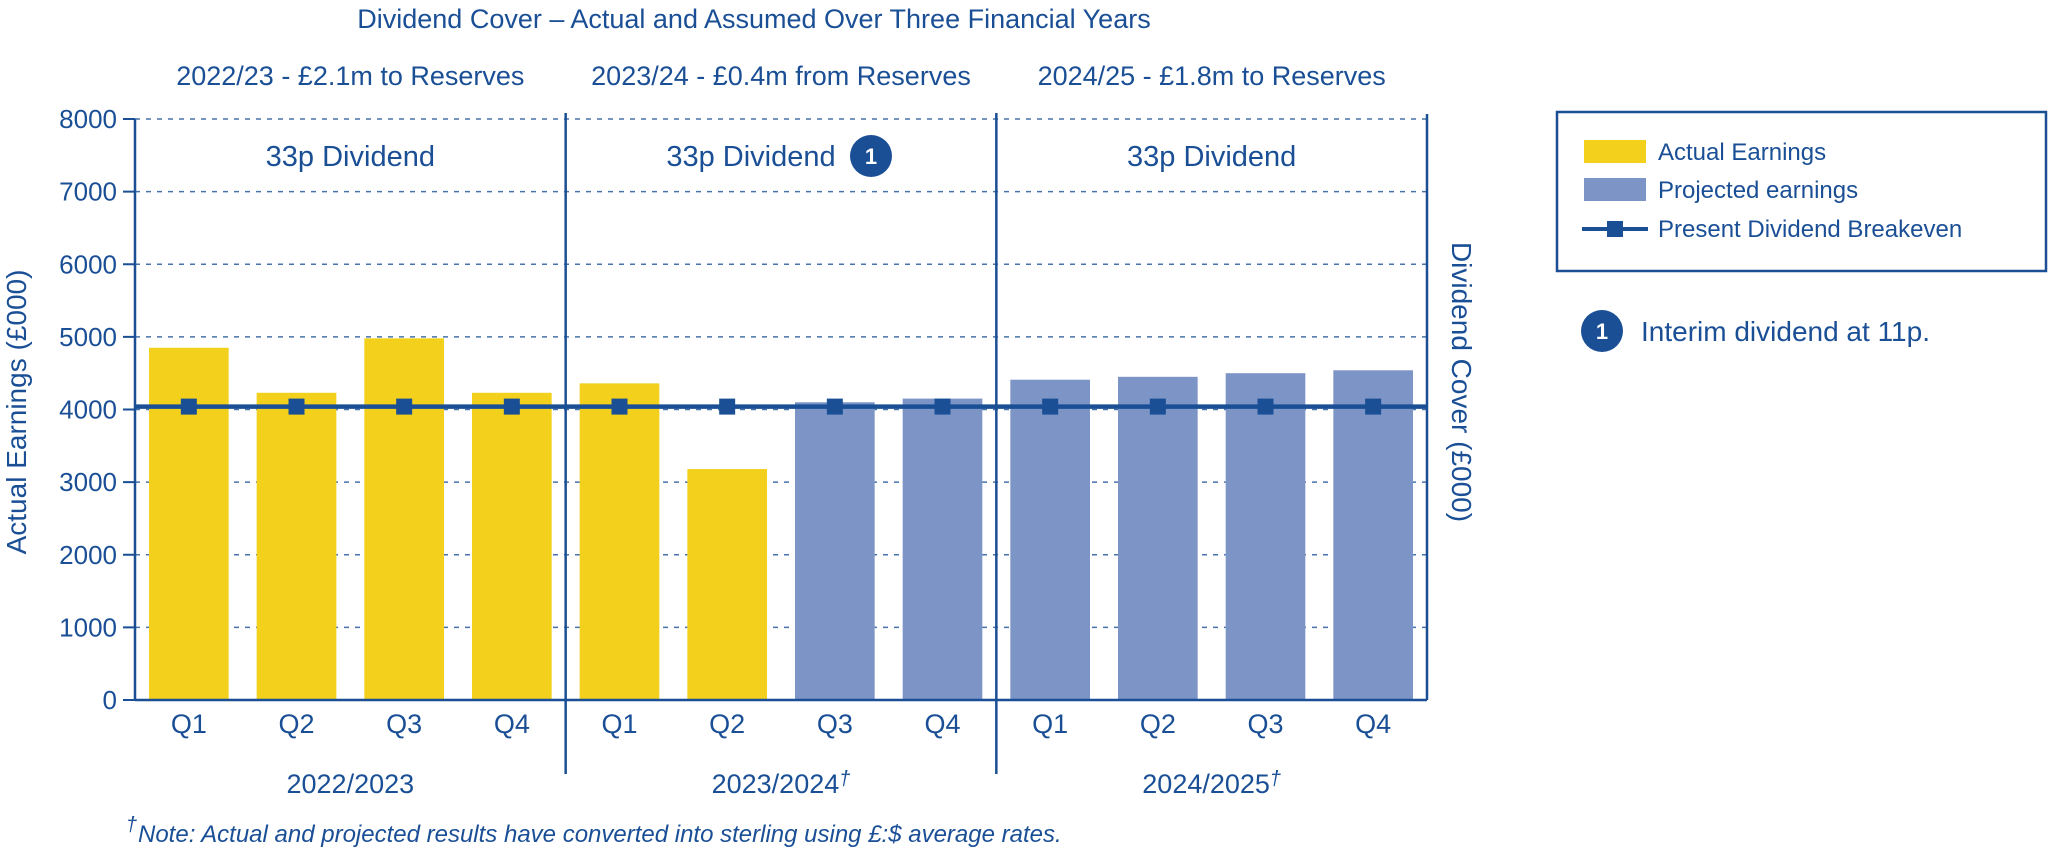 The image size is (2048, 852). What do you see at coordinates (1742, 152) in the screenshot?
I see `legend-label-actual: Actual Earnings` at bounding box center [1742, 152].